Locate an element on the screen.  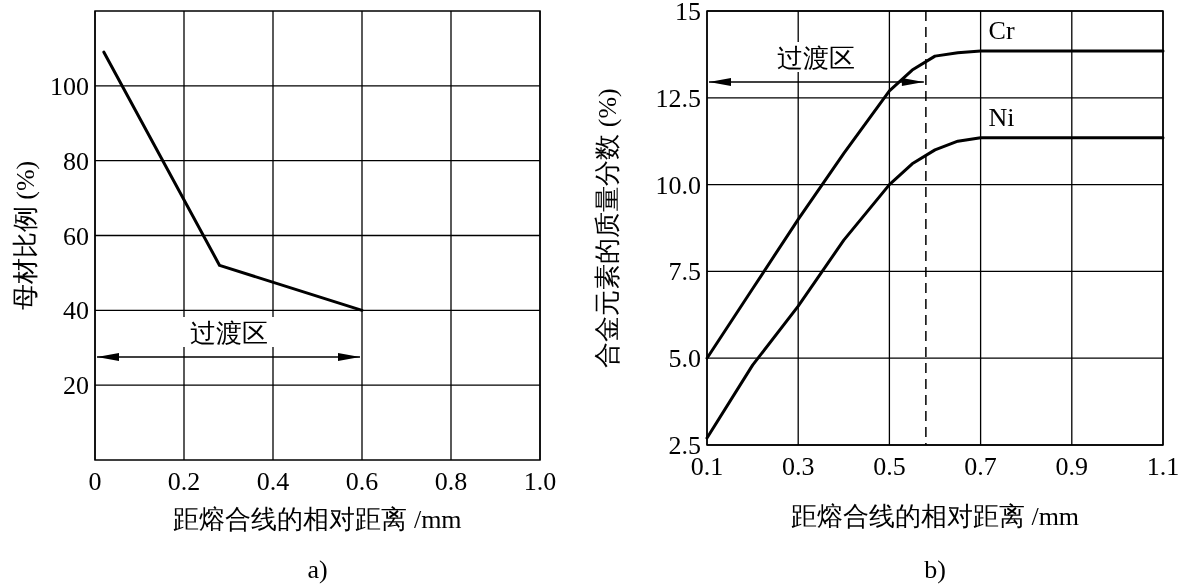
y-tick-label: 7.5 is located at coordinates (684, 272).